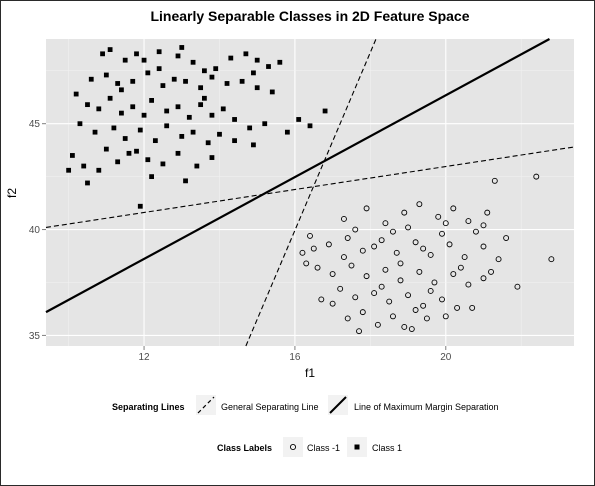 Image resolution: width=595 pixels, height=486 pixels. What do you see at coordinates (357, 447) in the screenshot?
I see `legend-swatch-filled-square` at bounding box center [357, 447].